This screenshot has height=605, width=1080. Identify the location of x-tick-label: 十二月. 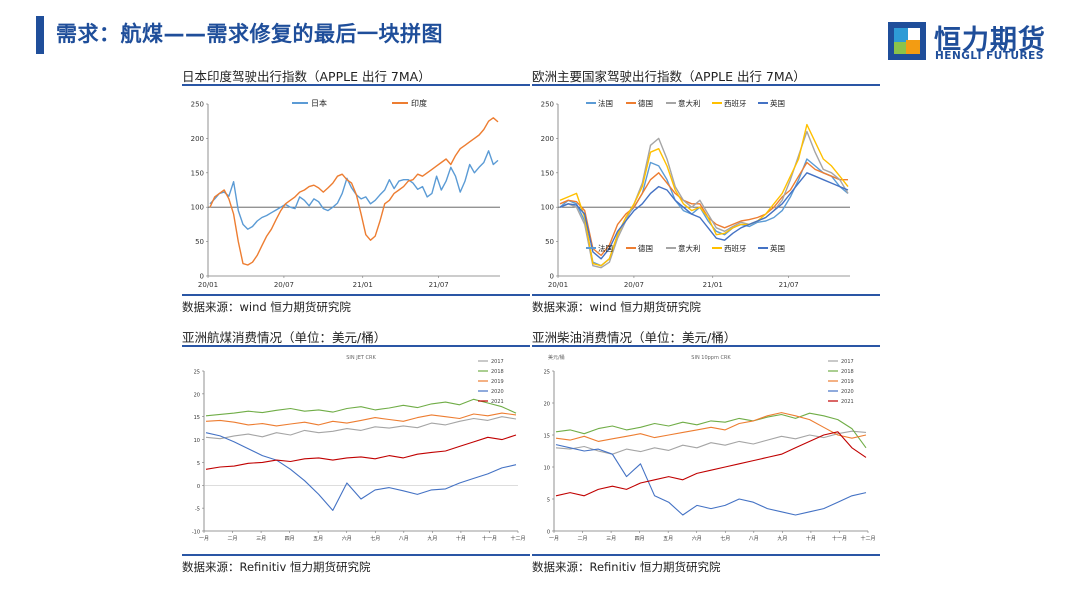
(867, 538).